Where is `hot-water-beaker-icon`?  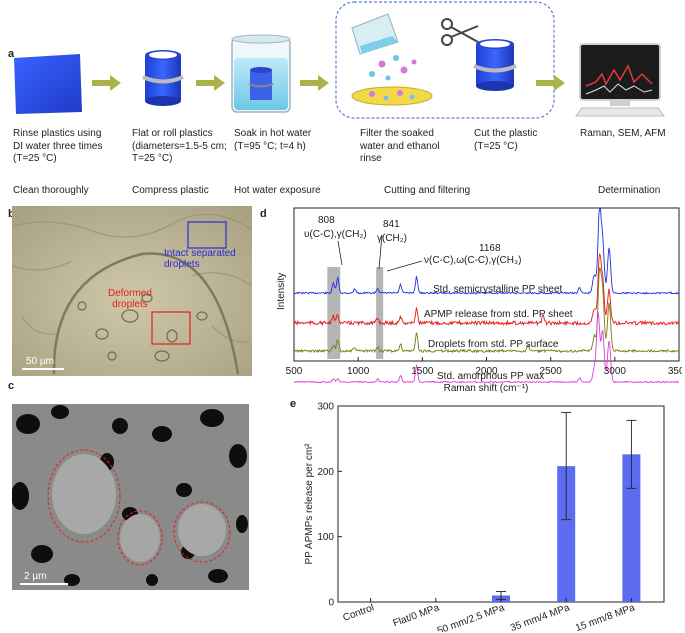
hot-water-beaker-icon is located at coordinates (261, 73).